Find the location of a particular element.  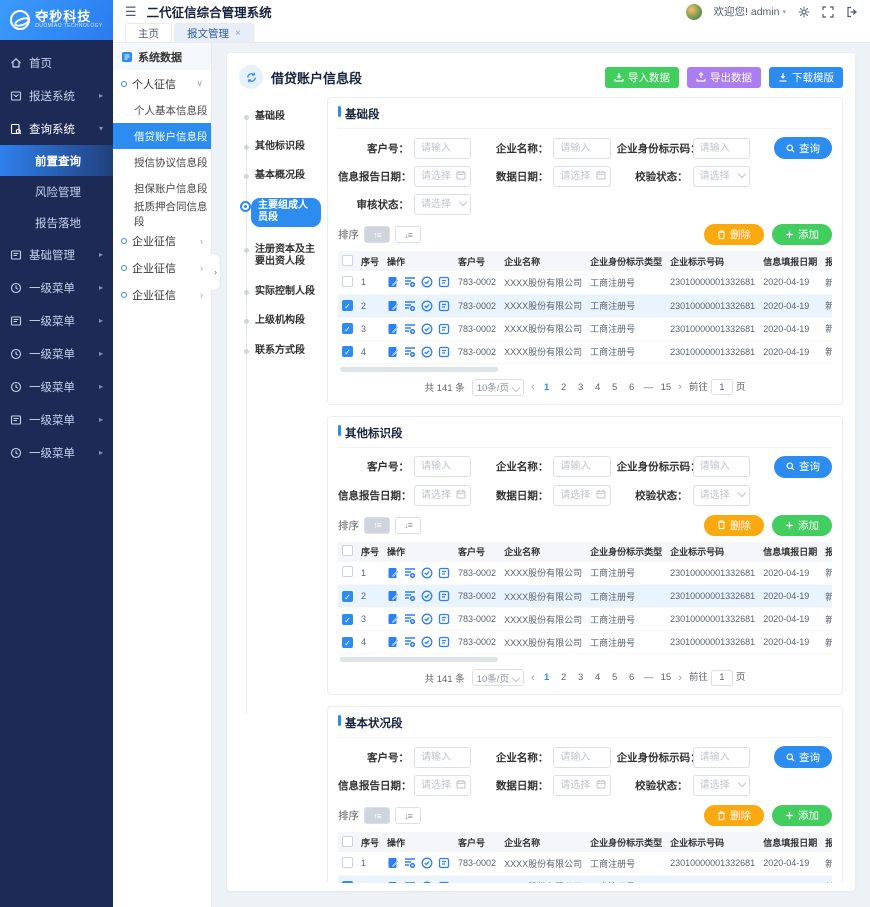

select-all-checkbox is located at coordinates (347, 260).